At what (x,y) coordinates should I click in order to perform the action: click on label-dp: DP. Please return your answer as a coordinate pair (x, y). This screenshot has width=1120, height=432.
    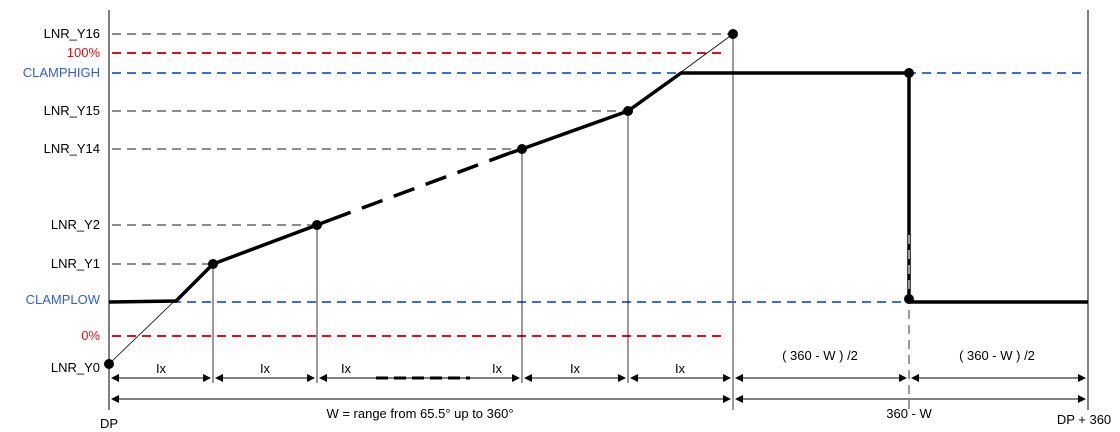
    Looking at the image, I should click on (109, 423).